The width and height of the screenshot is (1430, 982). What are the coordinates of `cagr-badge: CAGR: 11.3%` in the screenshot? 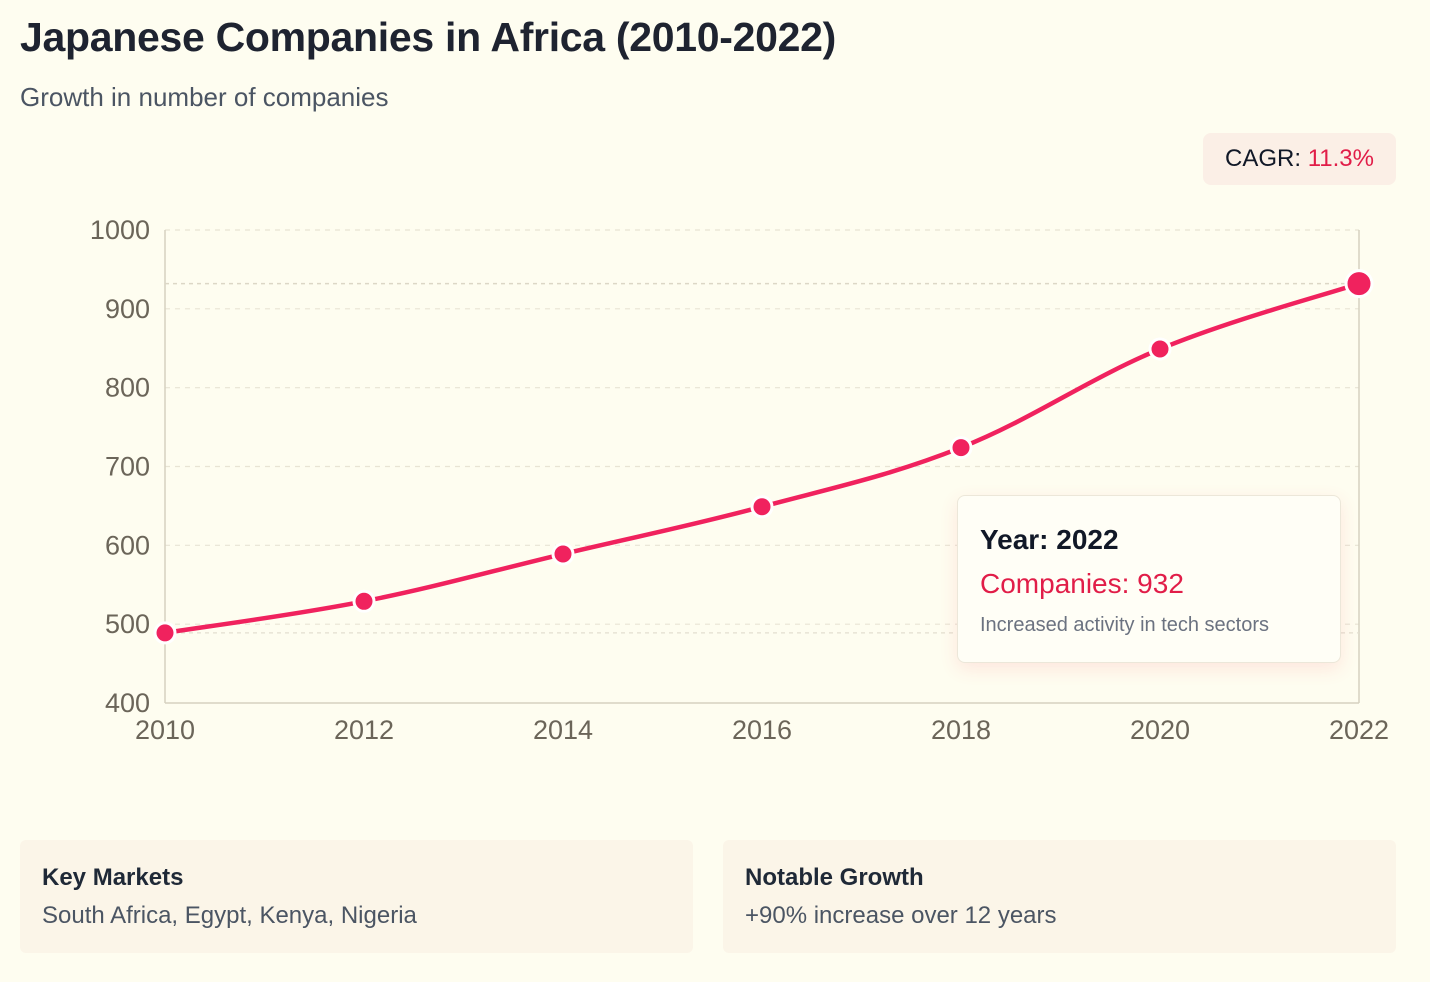 It's located at (1299, 159).